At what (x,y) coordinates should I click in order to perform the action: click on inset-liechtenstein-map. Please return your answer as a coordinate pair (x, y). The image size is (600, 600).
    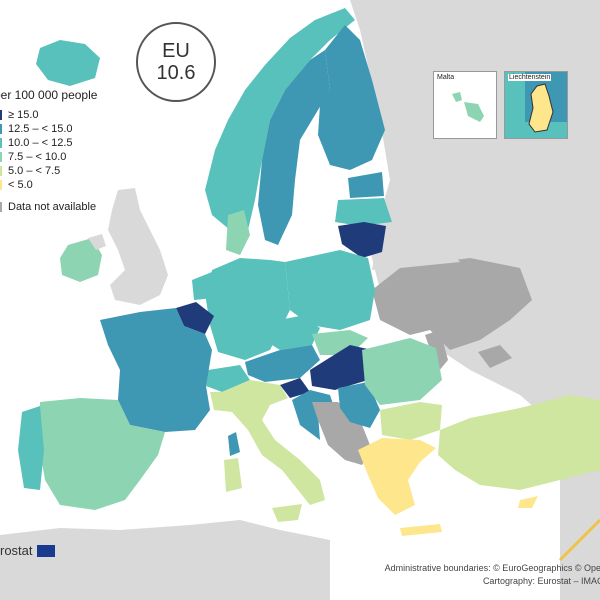
    Looking at the image, I should click on (536, 105).